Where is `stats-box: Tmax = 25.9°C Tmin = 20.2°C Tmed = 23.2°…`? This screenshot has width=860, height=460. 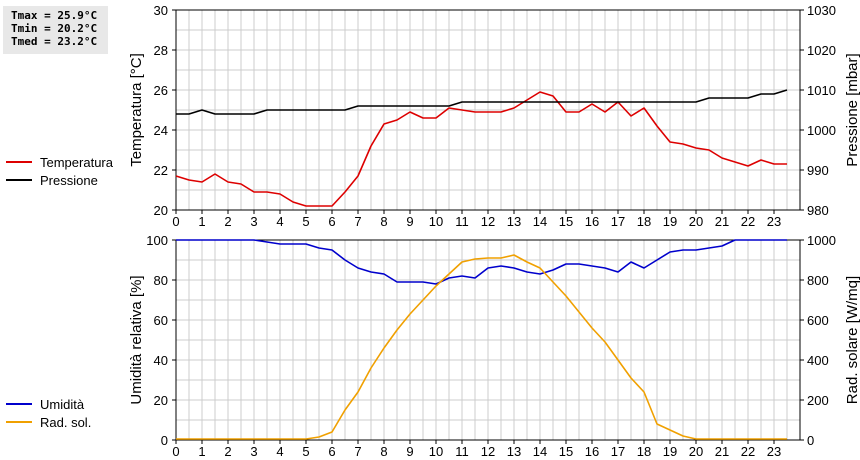
stats-box: Tmax = 25.9°C Tmin = 20.2°C Tmed = 23.2°… is located at coordinates (55, 30).